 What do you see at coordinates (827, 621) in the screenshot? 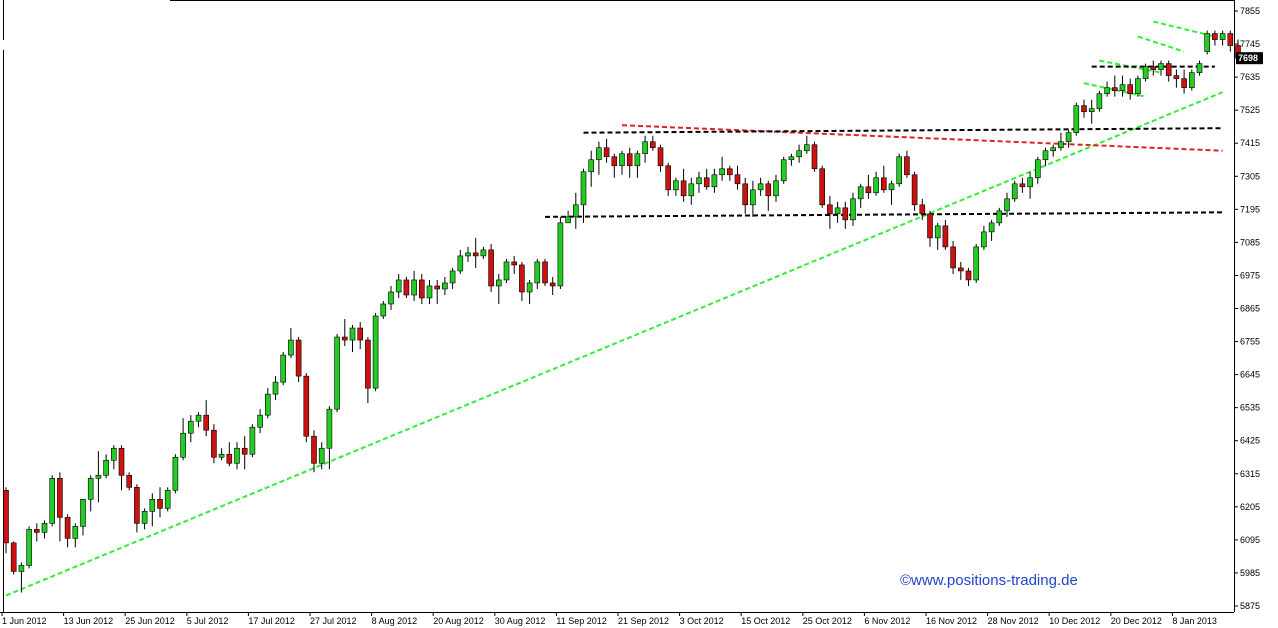
I see `x-tick-label: 25 Oct 2012` at bounding box center [827, 621].